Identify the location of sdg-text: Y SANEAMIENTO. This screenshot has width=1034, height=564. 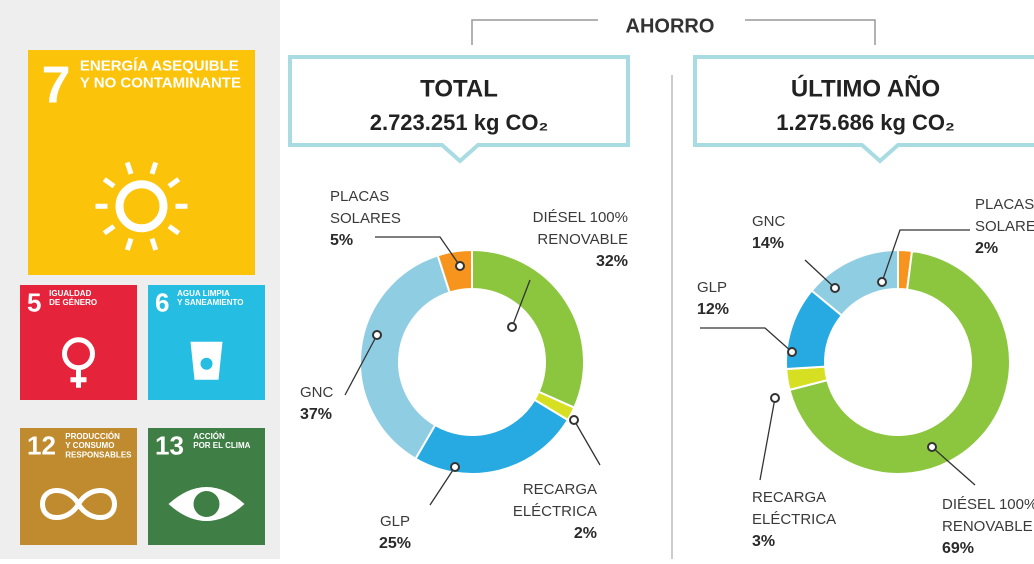
(210, 302).